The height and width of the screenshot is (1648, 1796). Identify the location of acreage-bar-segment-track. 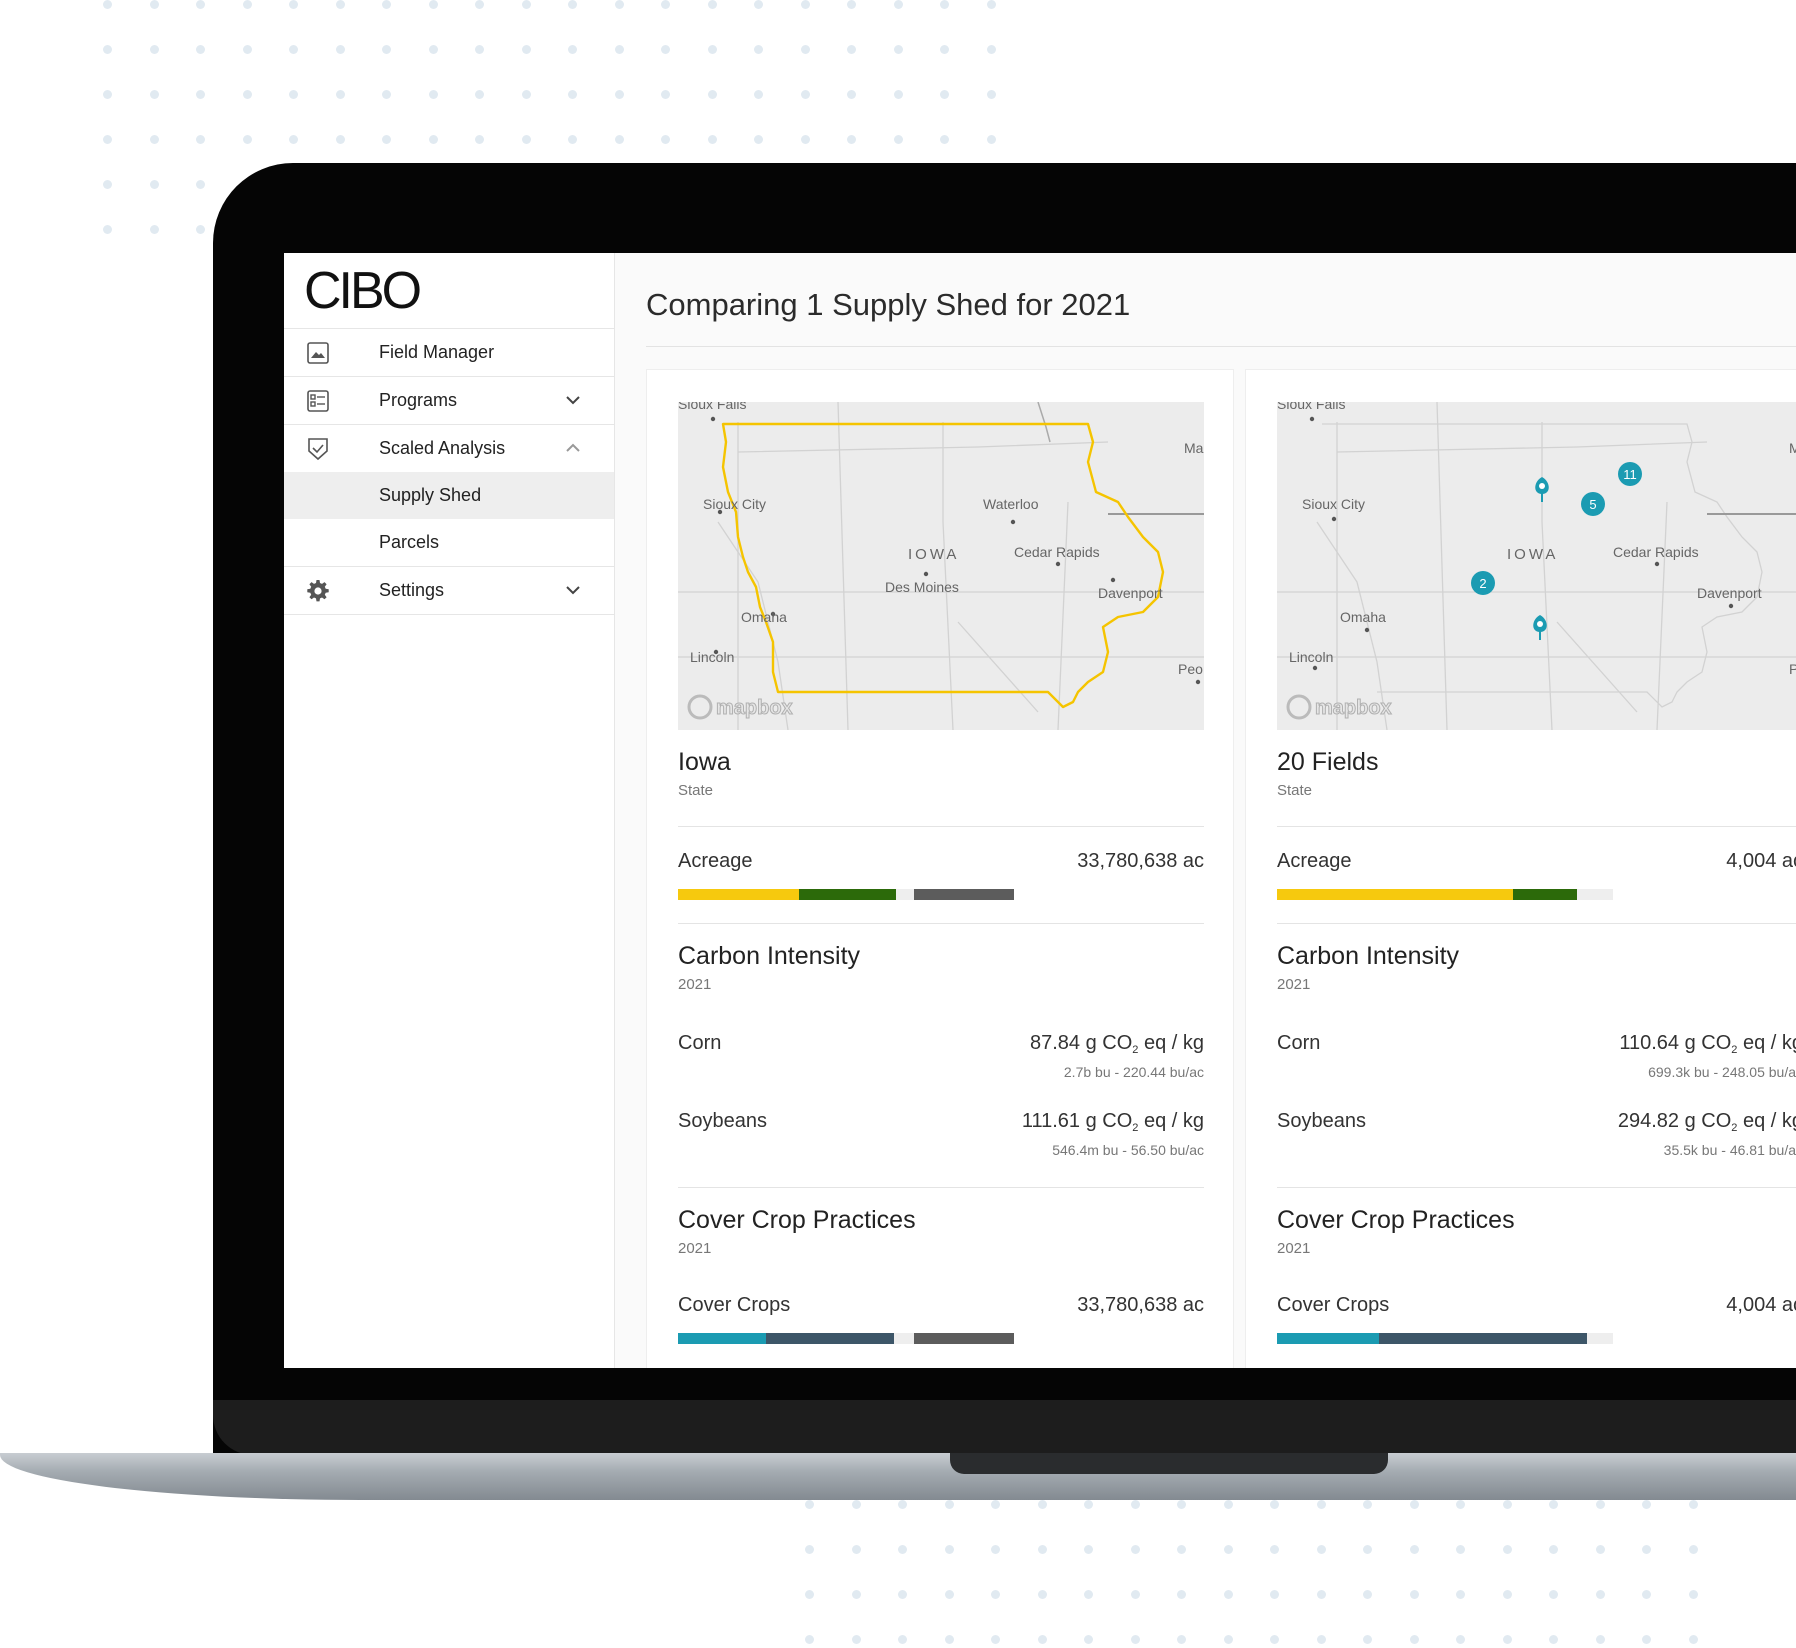
(905, 894).